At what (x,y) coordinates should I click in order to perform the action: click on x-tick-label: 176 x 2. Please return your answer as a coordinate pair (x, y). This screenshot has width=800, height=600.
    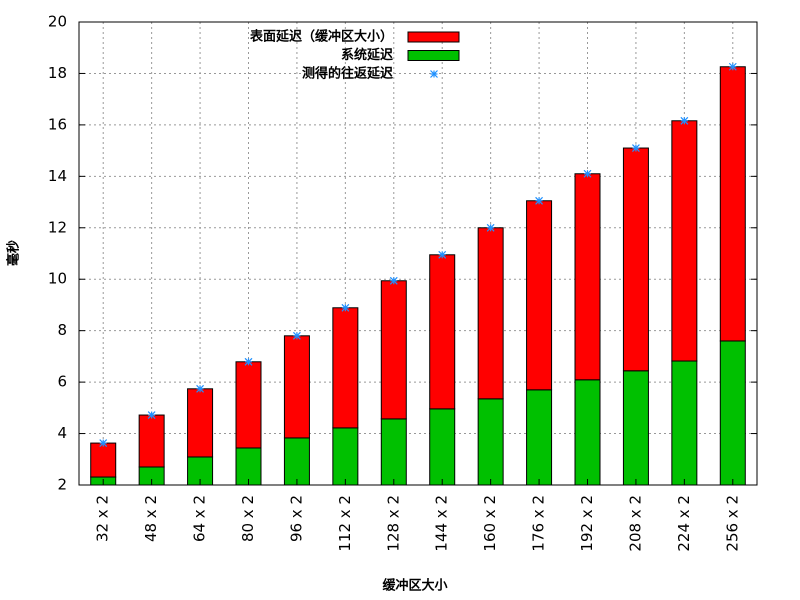
    Looking at the image, I should click on (539, 523).